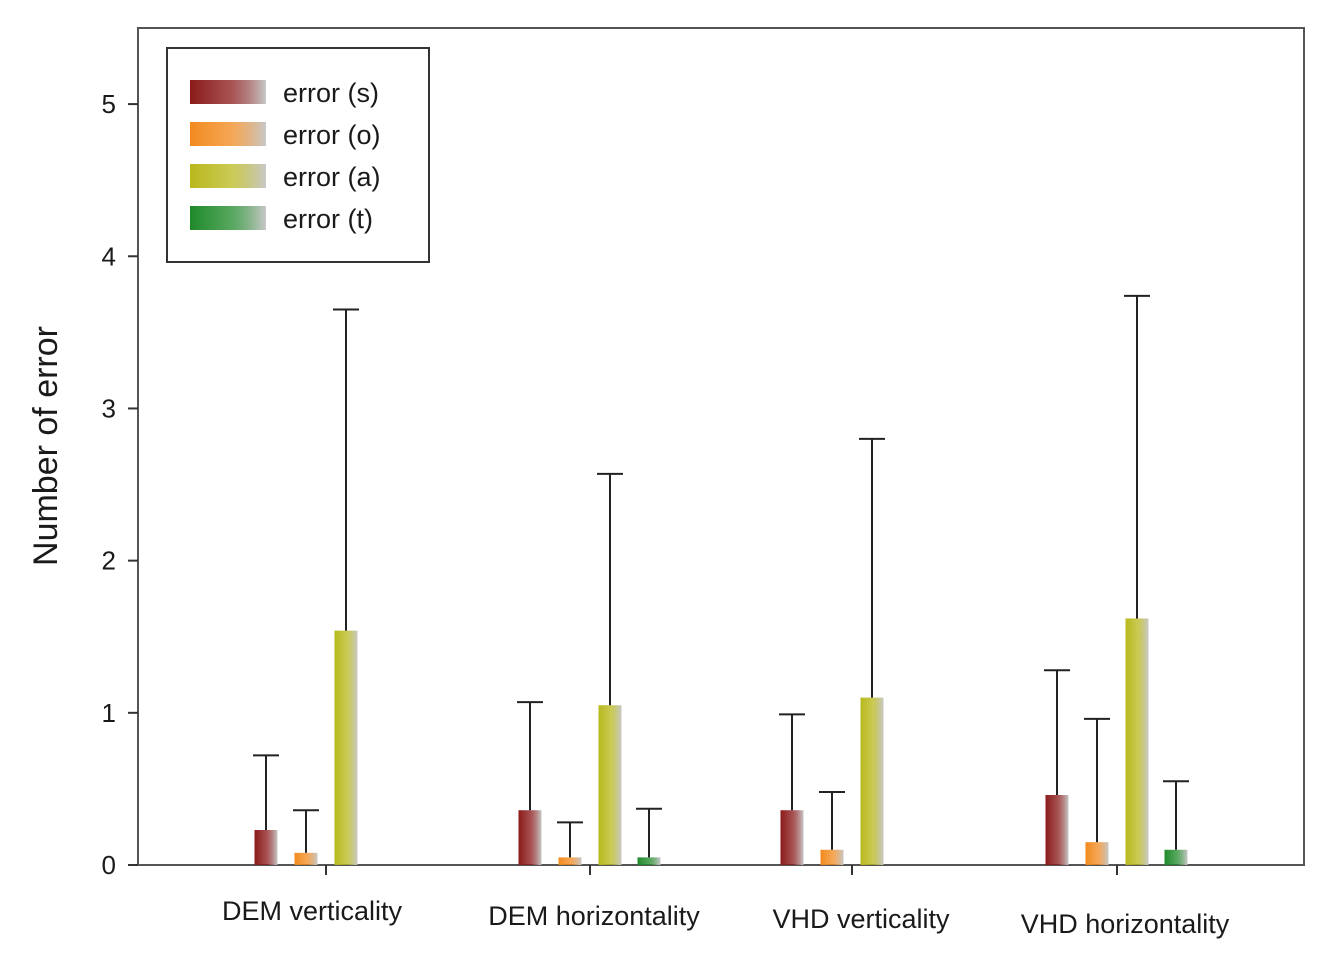 The width and height of the screenshot is (1328, 964). I want to click on y-tick-label-2: 2, so click(109, 561).